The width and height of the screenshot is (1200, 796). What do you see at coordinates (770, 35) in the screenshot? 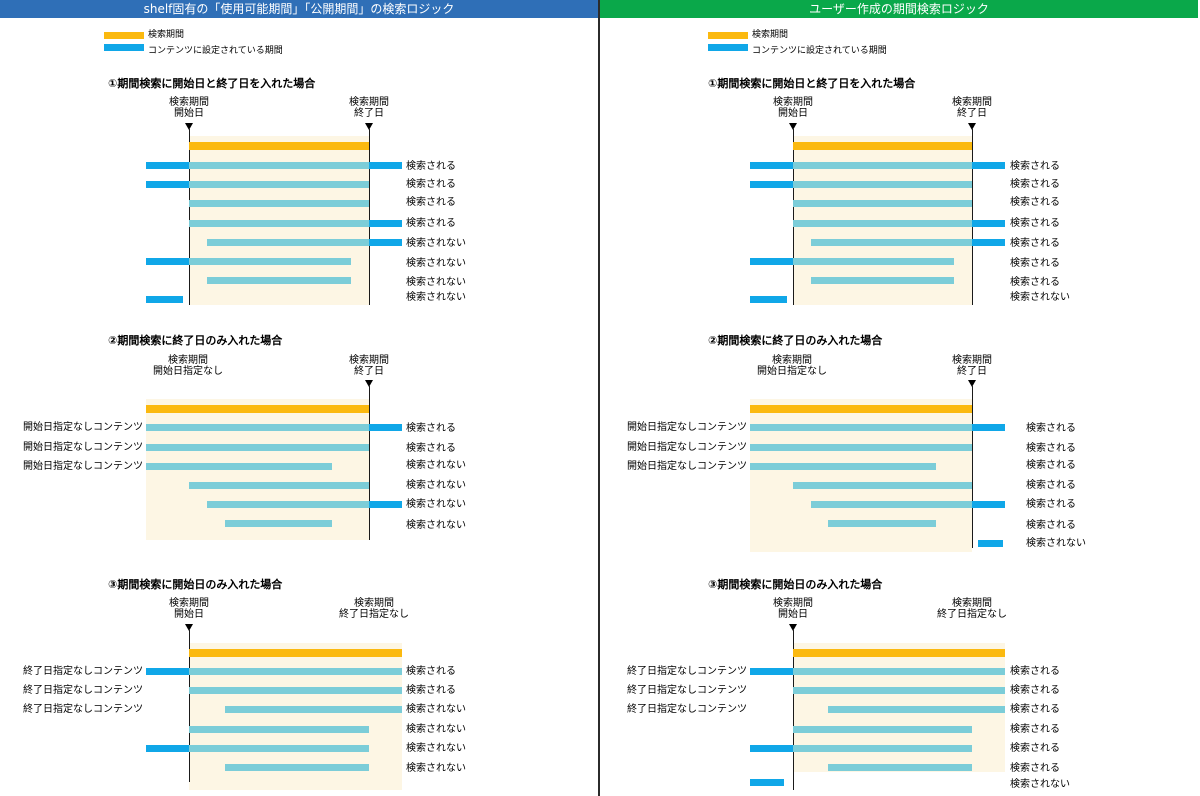
I see `legend-period-label: 検索期間` at bounding box center [770, 35].